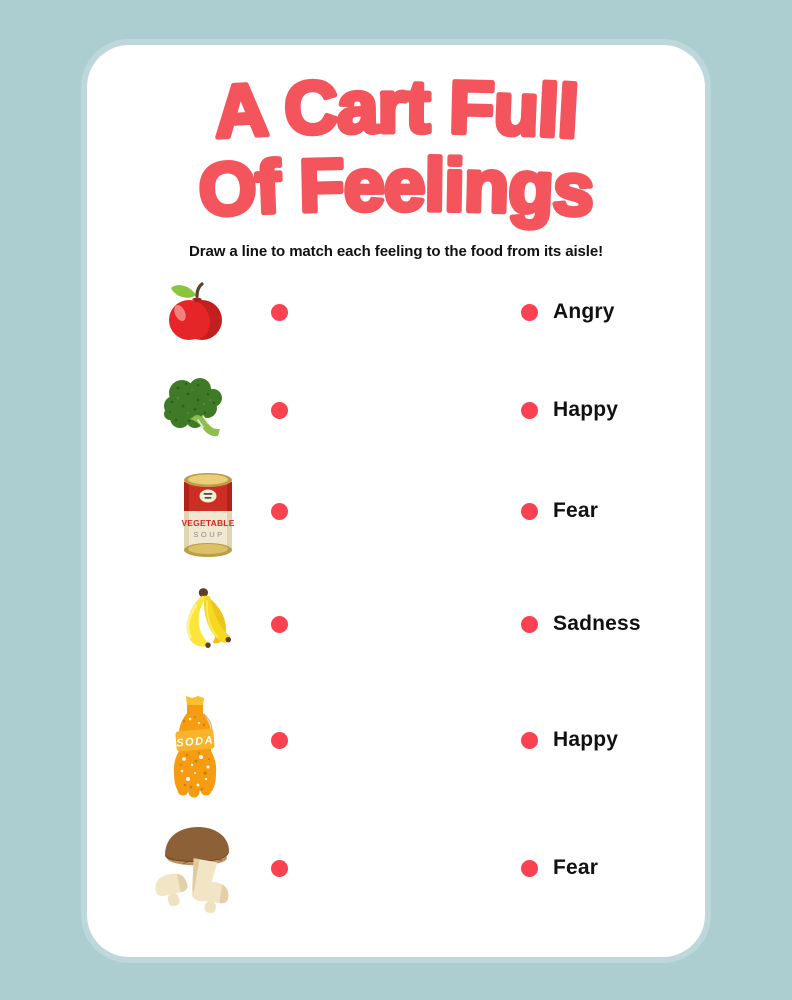  What do you see at coordinates (195, 311) in the screenshot?
I see `apple-icon` at bounding box center [195, 311].